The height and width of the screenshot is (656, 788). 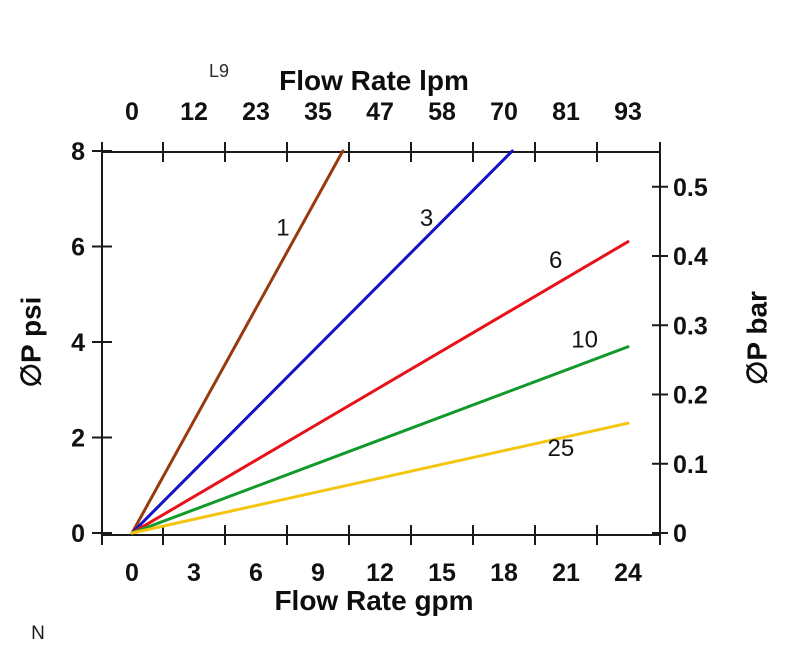 I want to click on x-top-tick-label: 70, so click(x=504, y=112).